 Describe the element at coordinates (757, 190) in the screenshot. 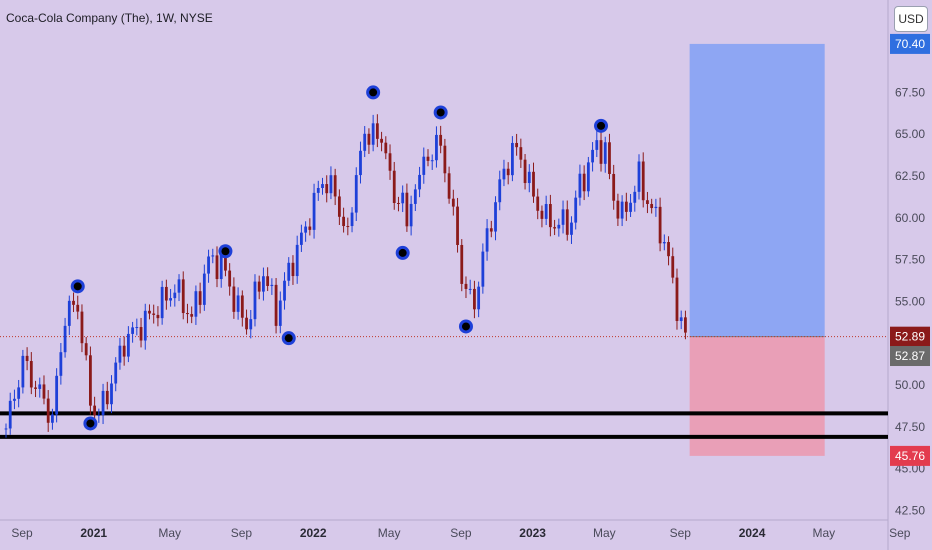

I see `target-zone` at that location.